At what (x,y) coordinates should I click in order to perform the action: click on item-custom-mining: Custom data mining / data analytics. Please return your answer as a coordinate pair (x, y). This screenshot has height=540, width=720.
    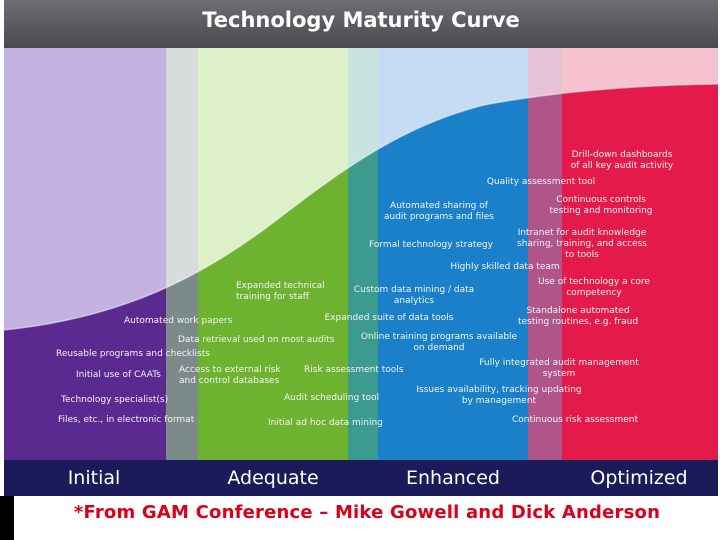
    Looking at the image, I should click on (414, 295).